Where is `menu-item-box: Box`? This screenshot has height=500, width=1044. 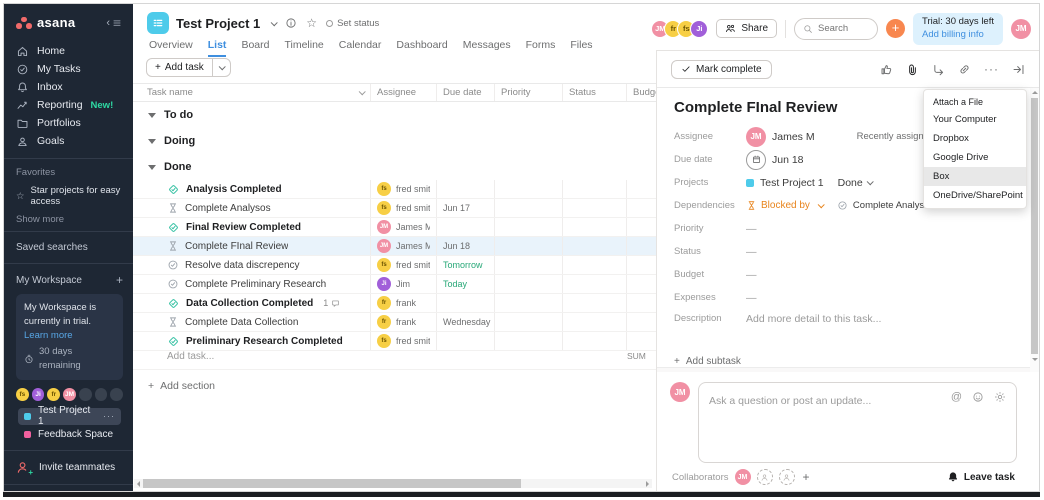 menu-item-box: Box is located at coordinates (975, 176).